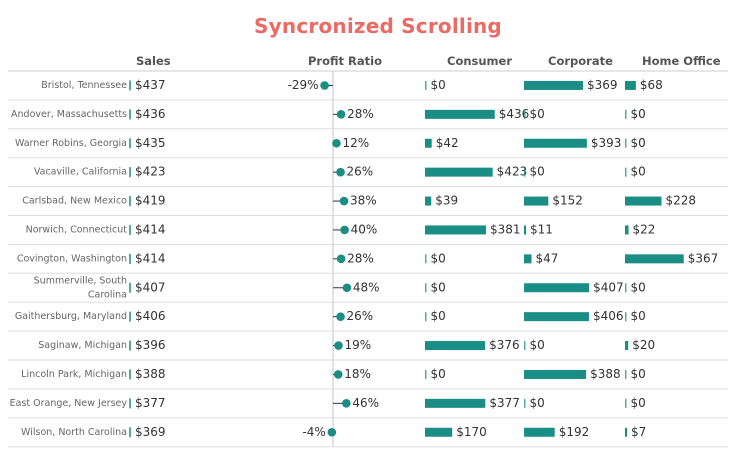 The width and height of the screenshot is (736, 454). I want to click on profit-ratio-label: -29%, so click(303, 85).